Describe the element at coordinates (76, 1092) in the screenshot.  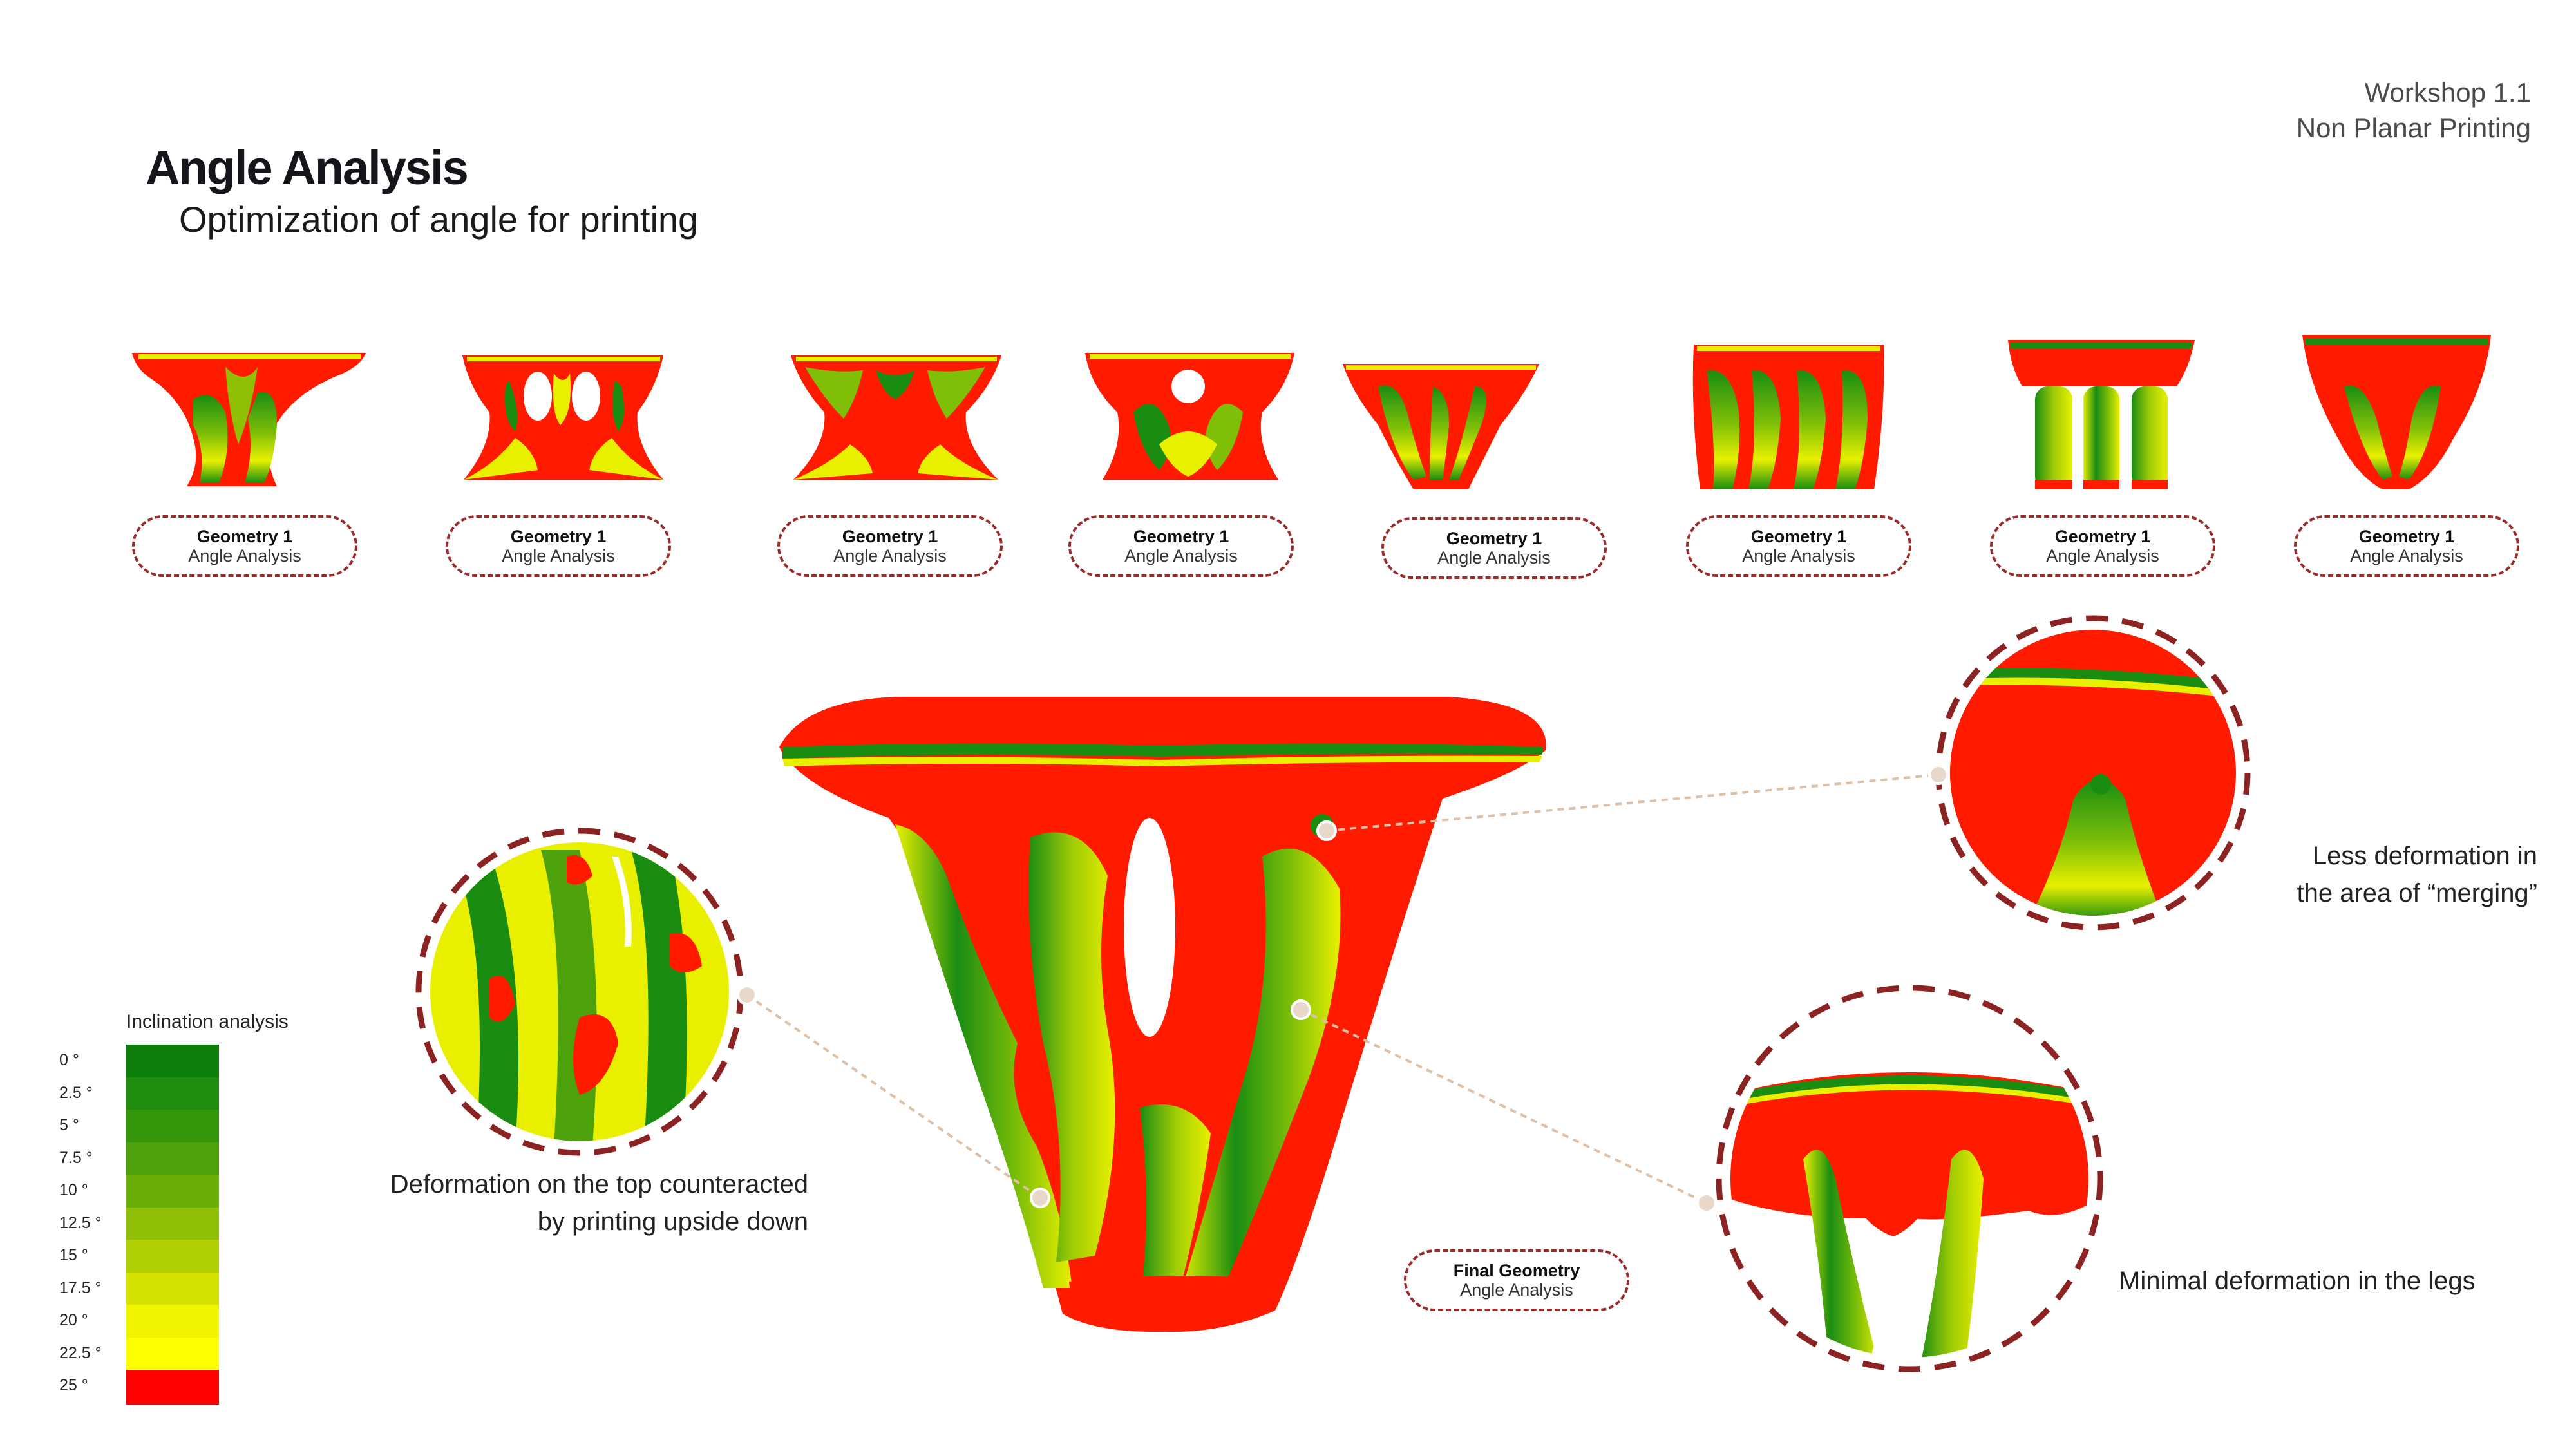
I see `legend-label: 2.5 °` at that location.